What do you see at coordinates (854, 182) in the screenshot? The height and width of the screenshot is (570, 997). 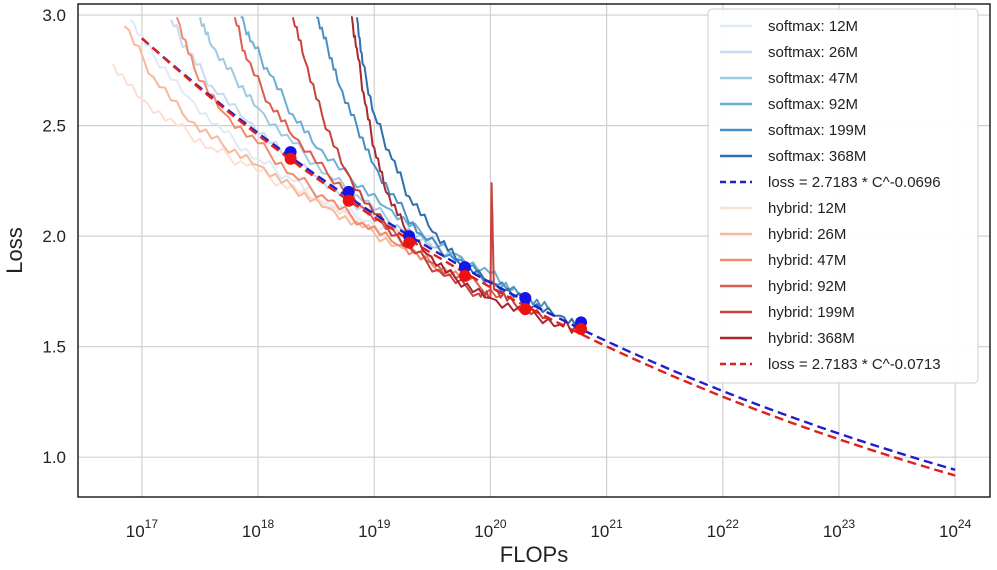 I see `legend-label: loss = 2.7183 * C^-0.0696` at bounding box center [854, 182].